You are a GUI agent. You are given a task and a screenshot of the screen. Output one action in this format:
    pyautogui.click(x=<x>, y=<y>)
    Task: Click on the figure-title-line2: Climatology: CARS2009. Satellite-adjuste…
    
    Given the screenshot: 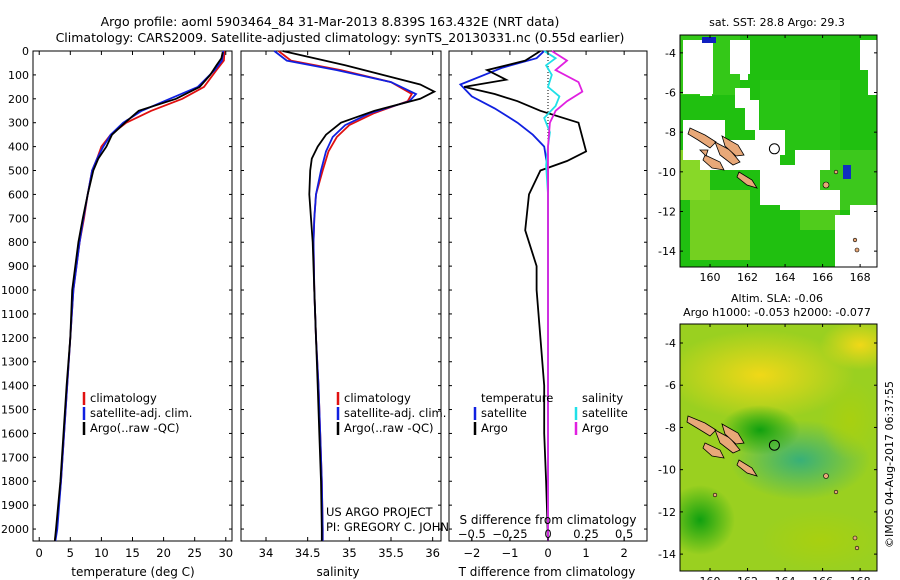 What is the action you would take?
    pyautogui.click(x=340, y=37)
    